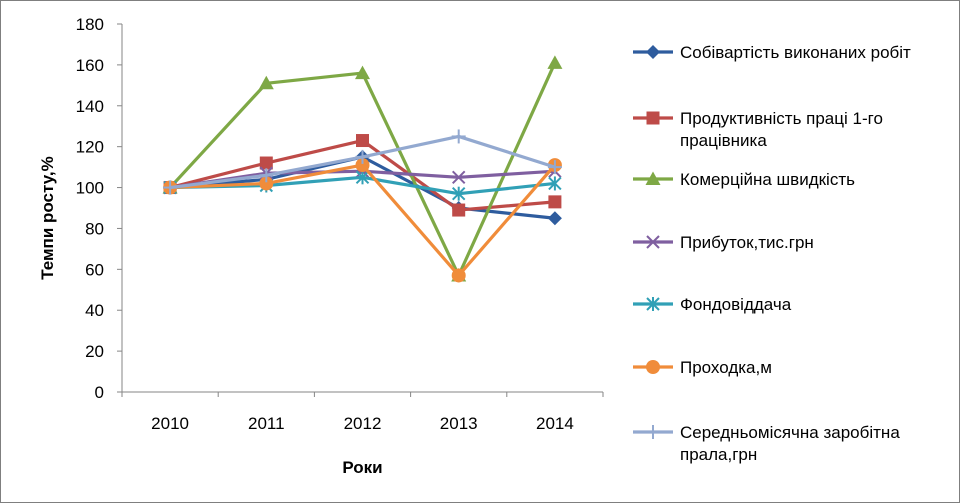 This screenshot has height=503, width=960. What do you see at coordinates (747, 242) in the screenshot?
I see `legend-label: Прибуток,тис.грн` at bounding box center [747, 242].